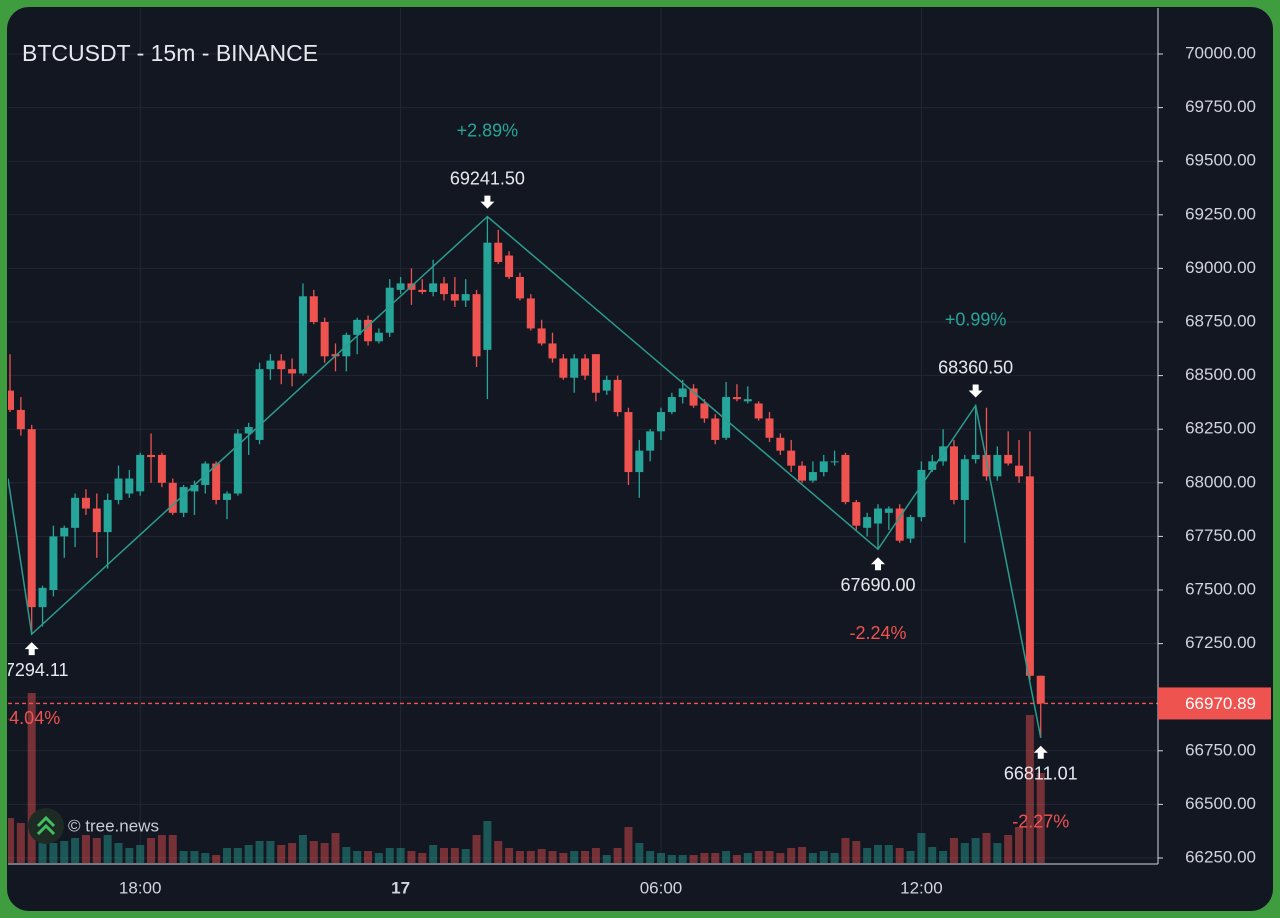 The image size is (1280, 918). Describe the element at coordinates (34, 670) in the screenshot. I see `pivot-label: 67294.11` at that location.